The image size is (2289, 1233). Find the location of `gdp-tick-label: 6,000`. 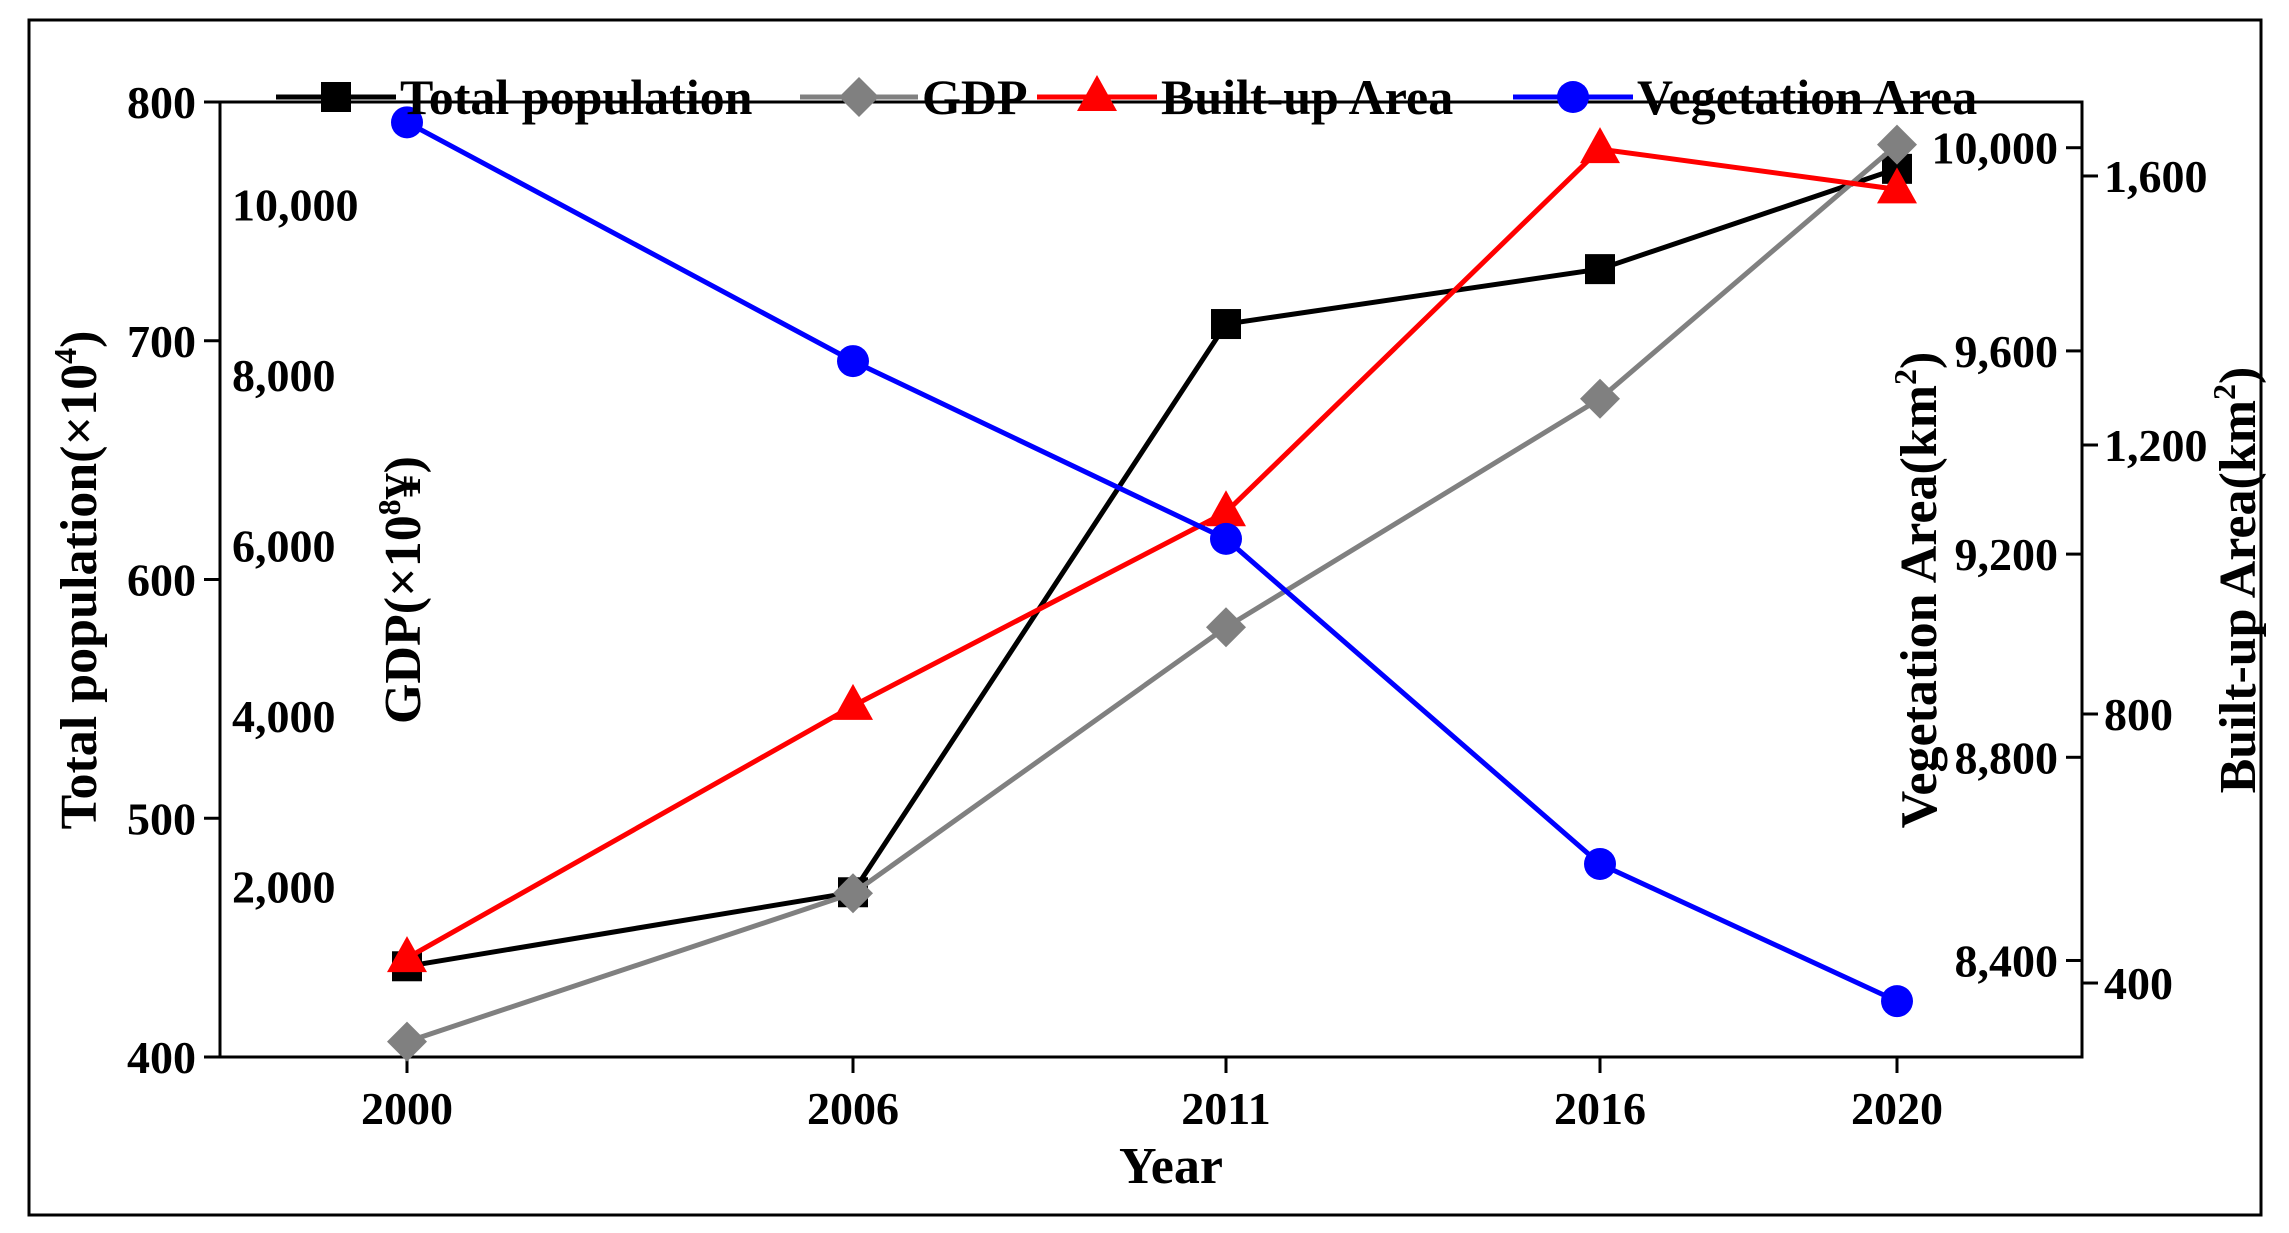

gdp-tick-label: 6,000 is located at coordinates (284, 545).